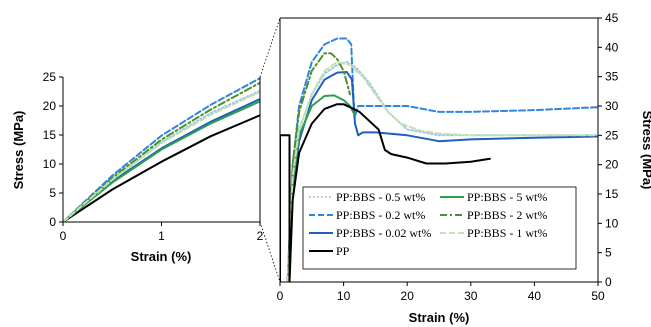 This screenshot has width=651, height=327. I want to click on inset-x-tick-label: 0, so click(63, 236).